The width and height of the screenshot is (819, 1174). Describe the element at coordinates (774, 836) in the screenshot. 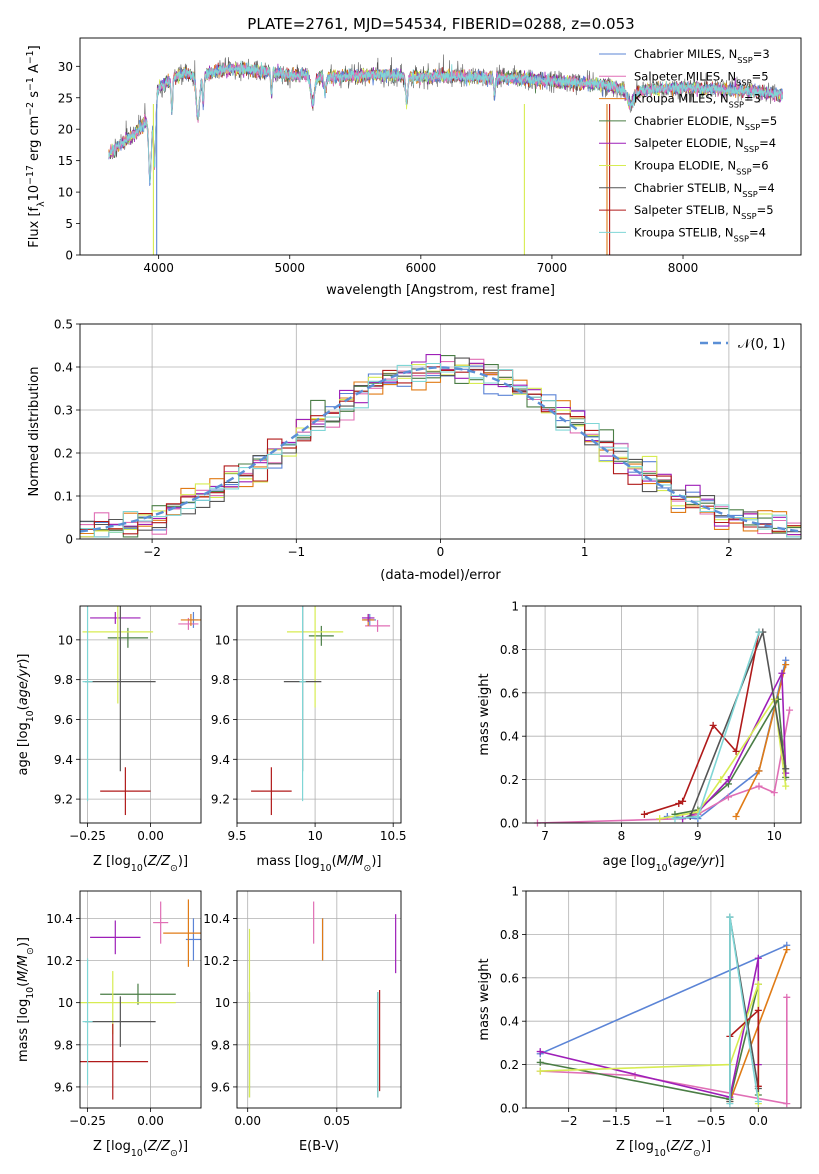

I see `x-tick-label: 10` at that location.